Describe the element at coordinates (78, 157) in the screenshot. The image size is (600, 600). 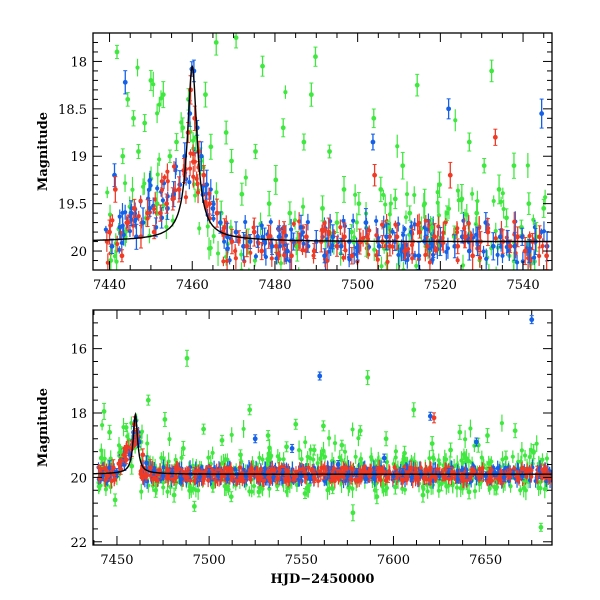
I see `y-tick-label: 19` at that location.